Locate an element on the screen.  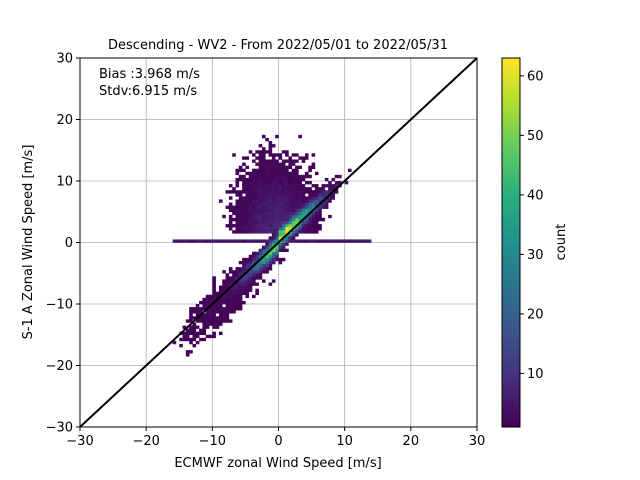
colorbar-tick-label: 40 is located at coordinates (535, 195).